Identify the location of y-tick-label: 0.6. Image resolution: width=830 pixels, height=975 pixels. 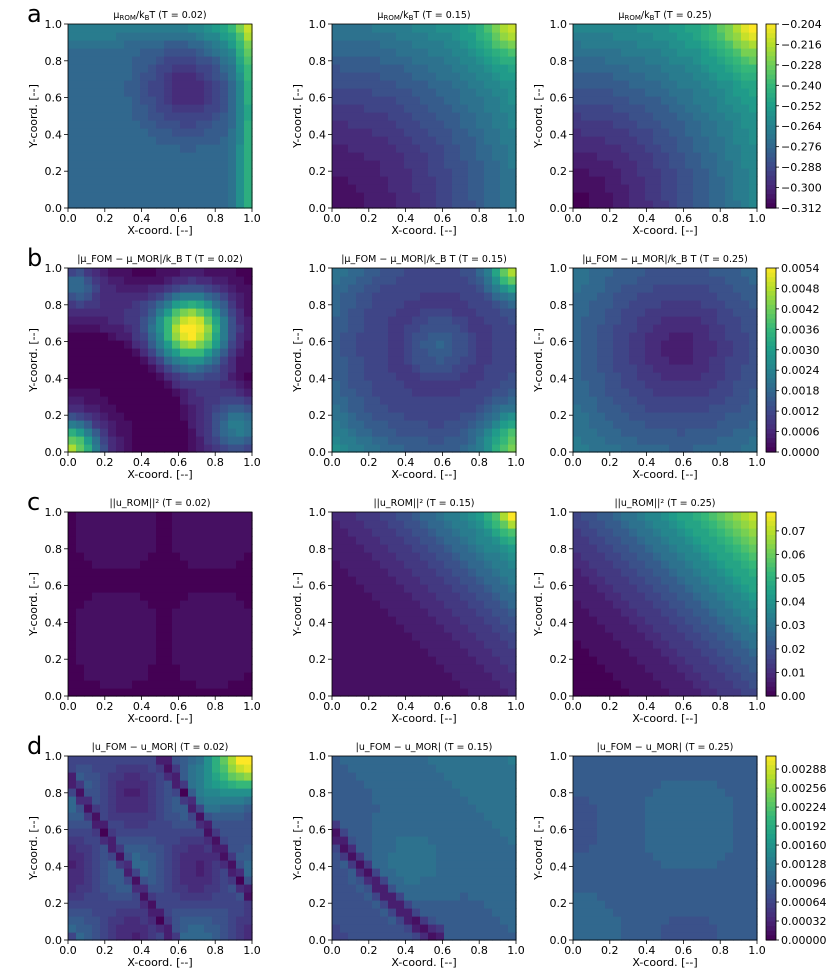
(318, 342).